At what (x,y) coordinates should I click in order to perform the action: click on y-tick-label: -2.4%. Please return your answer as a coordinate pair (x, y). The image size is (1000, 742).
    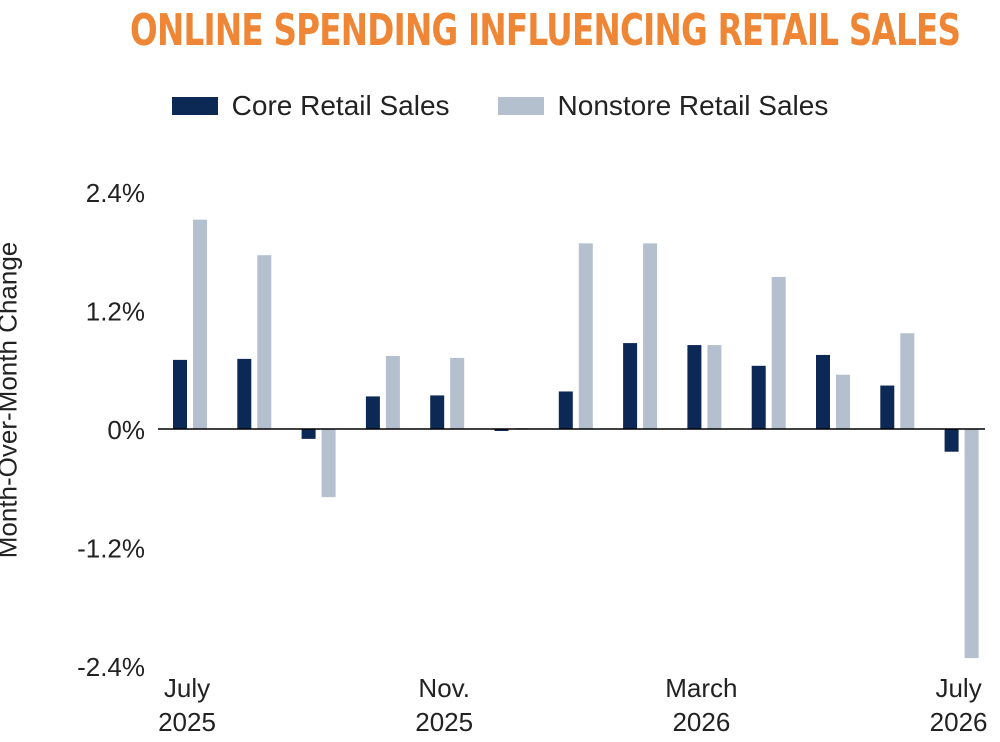
    Looking at the image, I should click on (111, 667).